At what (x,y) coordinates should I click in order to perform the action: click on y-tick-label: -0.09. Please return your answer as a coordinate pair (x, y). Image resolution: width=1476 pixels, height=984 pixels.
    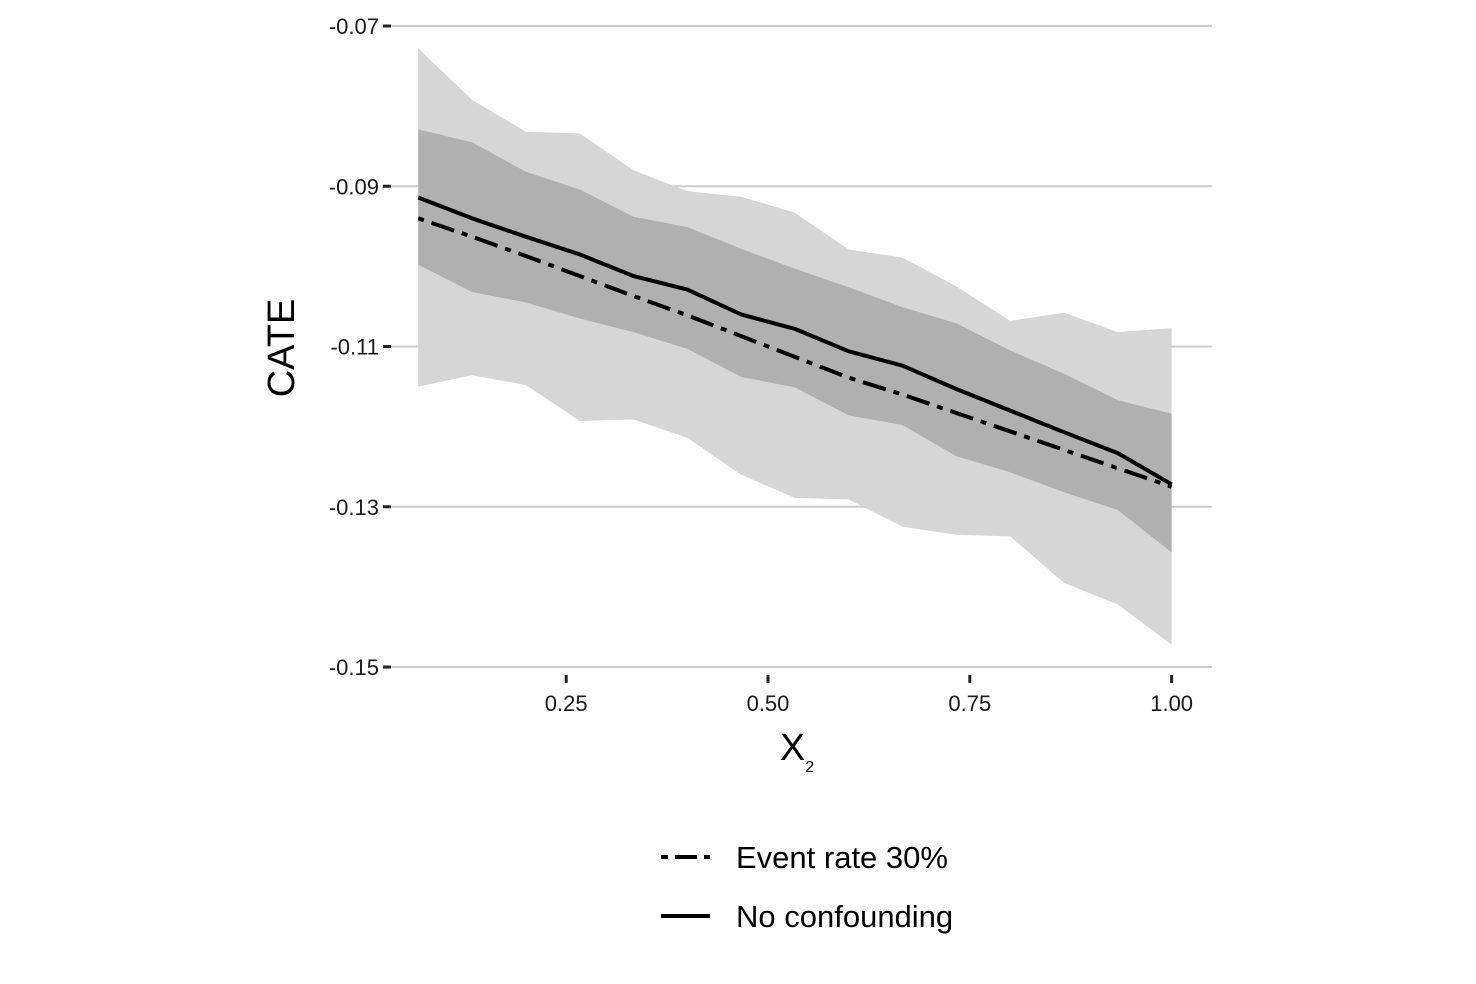
    Looking at the image, I should click on (354, 186).